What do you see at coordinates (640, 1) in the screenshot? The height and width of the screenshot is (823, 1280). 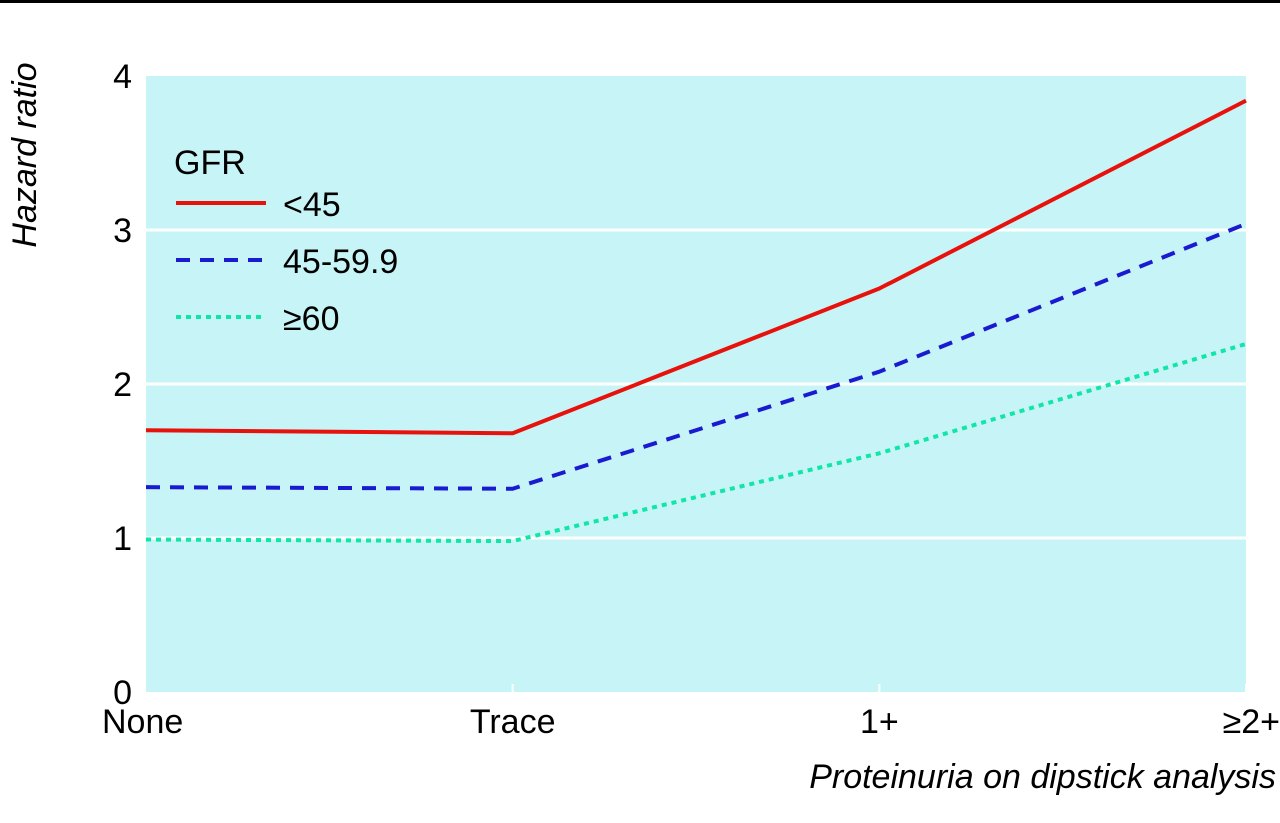 I see `top-rule` at bounding box center [640, 1].